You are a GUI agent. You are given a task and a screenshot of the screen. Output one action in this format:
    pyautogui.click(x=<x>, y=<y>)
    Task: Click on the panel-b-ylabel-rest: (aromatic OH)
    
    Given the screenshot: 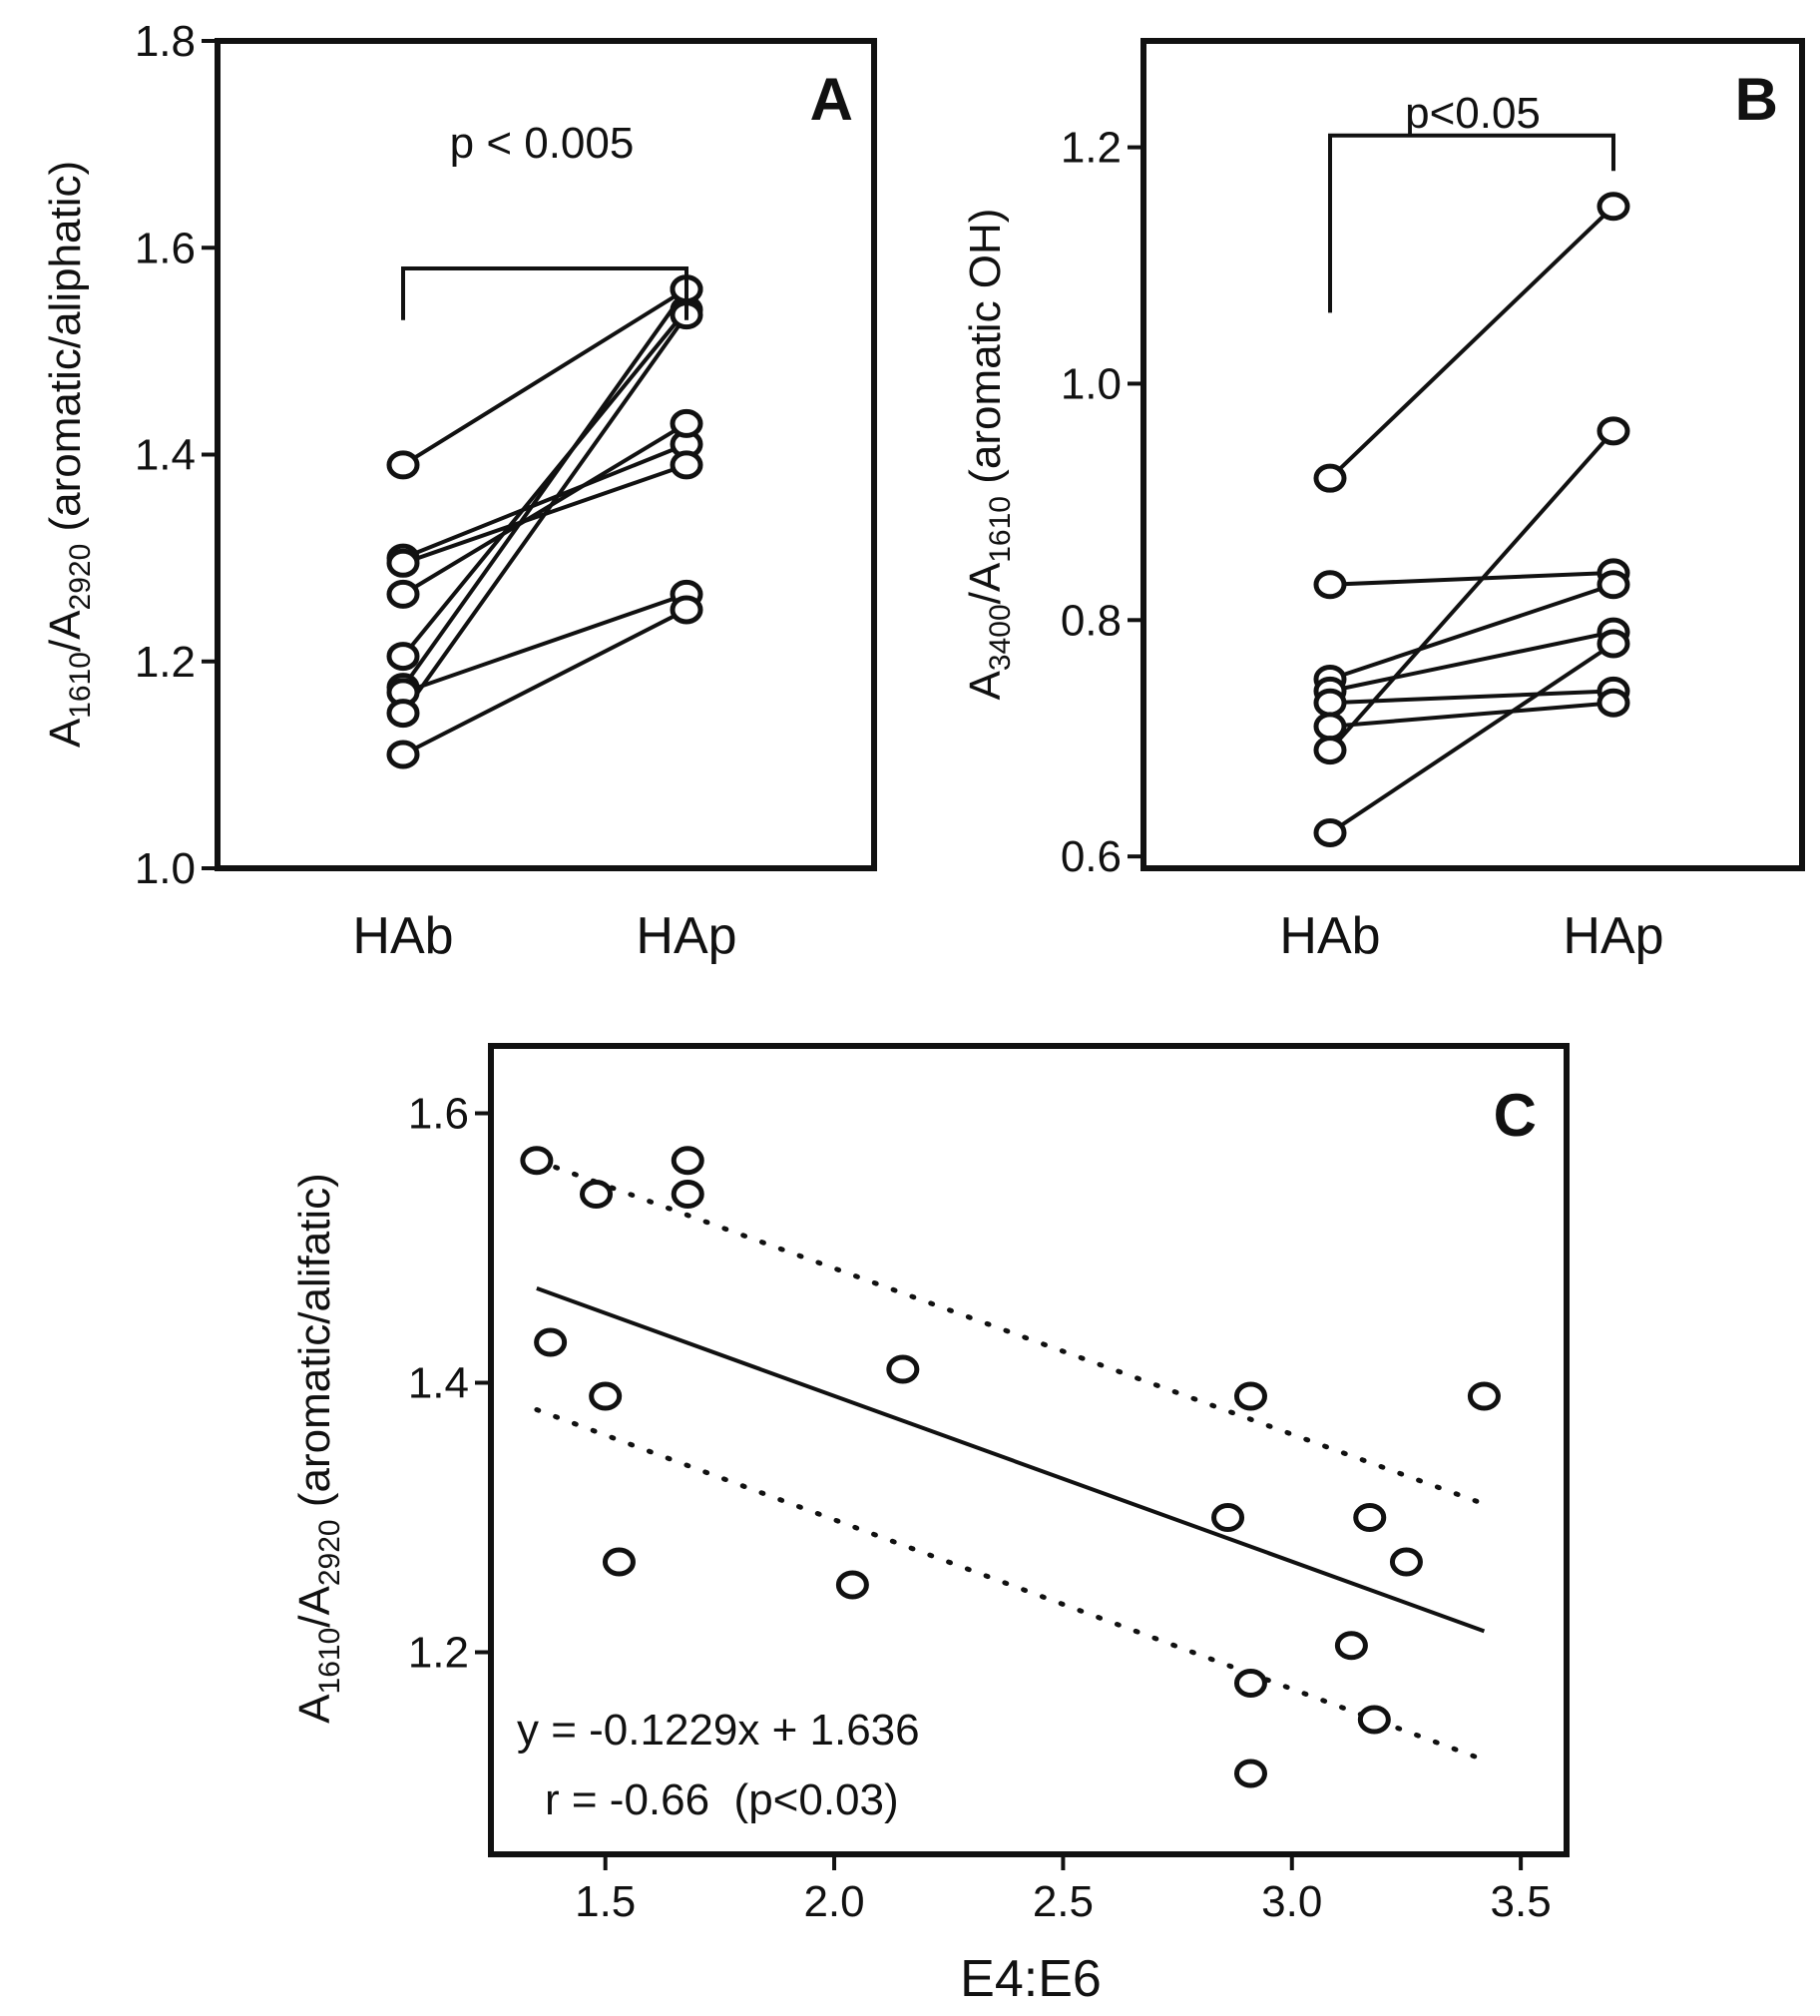 What is the action you would take?
    pyautogui.click(x=985, y=352)
    